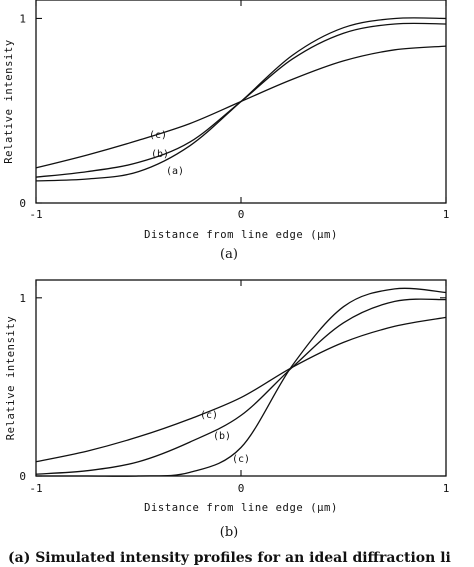  Describe the element at coordinates (229, 532) in the screenshot. I see `panel-label: (b)` at that location.